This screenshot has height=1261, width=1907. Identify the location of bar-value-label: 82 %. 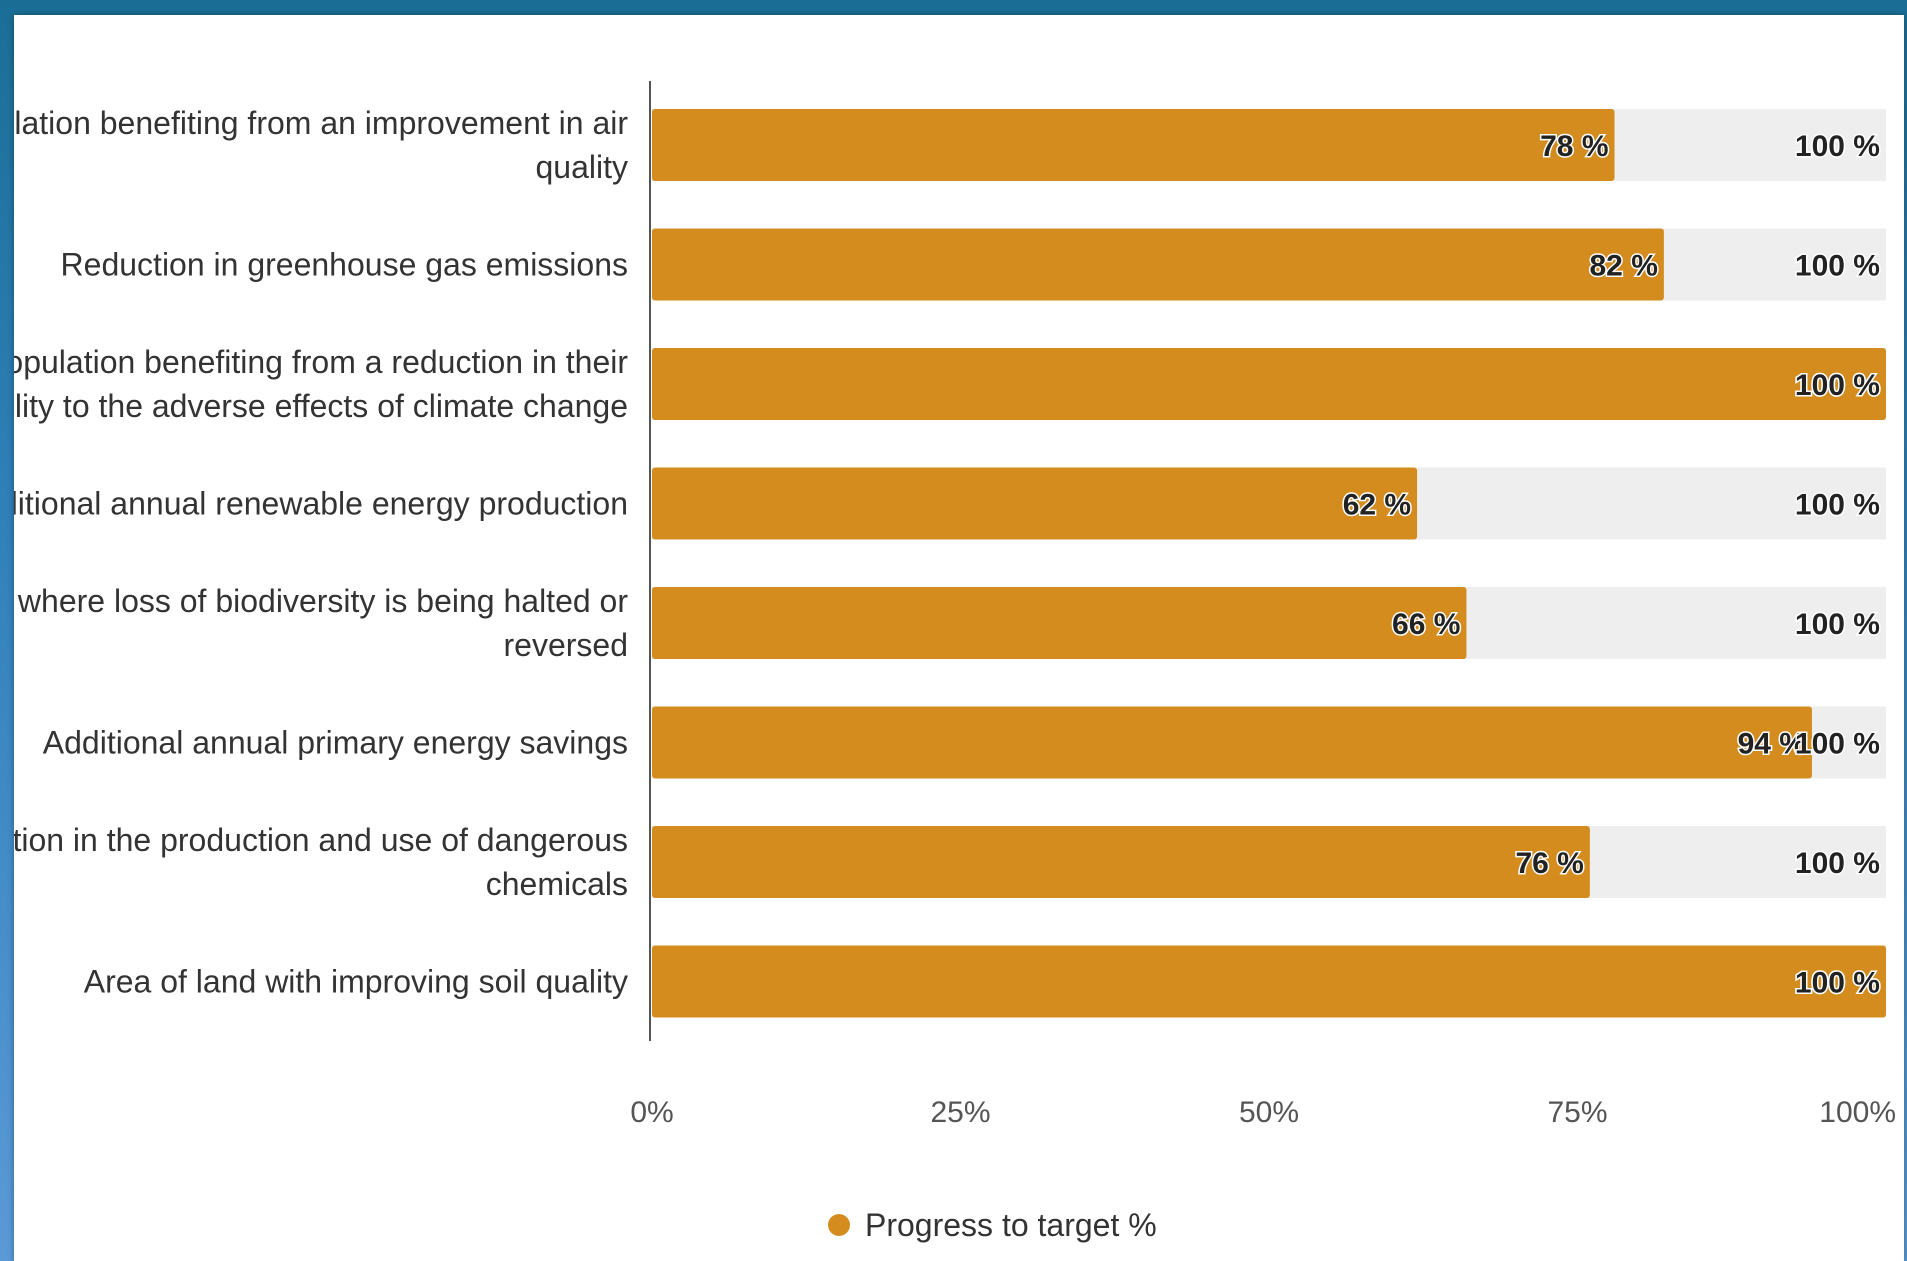
(1623, 266).